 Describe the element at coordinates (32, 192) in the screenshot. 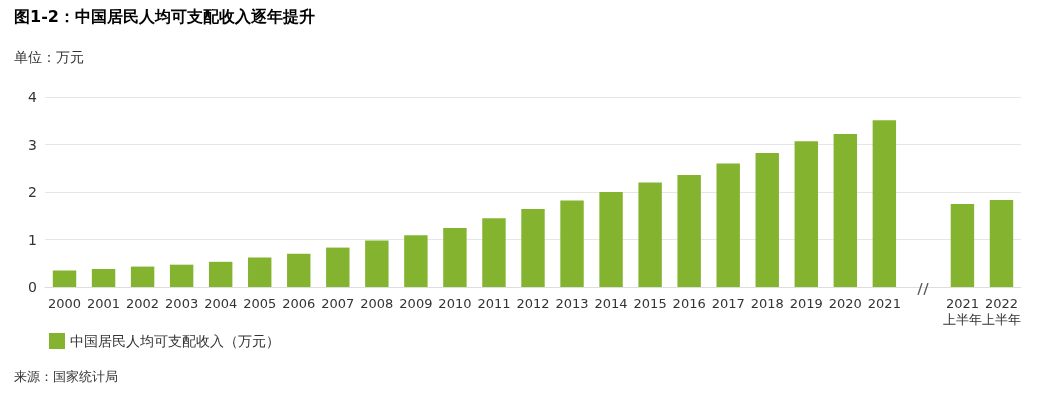

I see `y-tick-label: 2` at that location.